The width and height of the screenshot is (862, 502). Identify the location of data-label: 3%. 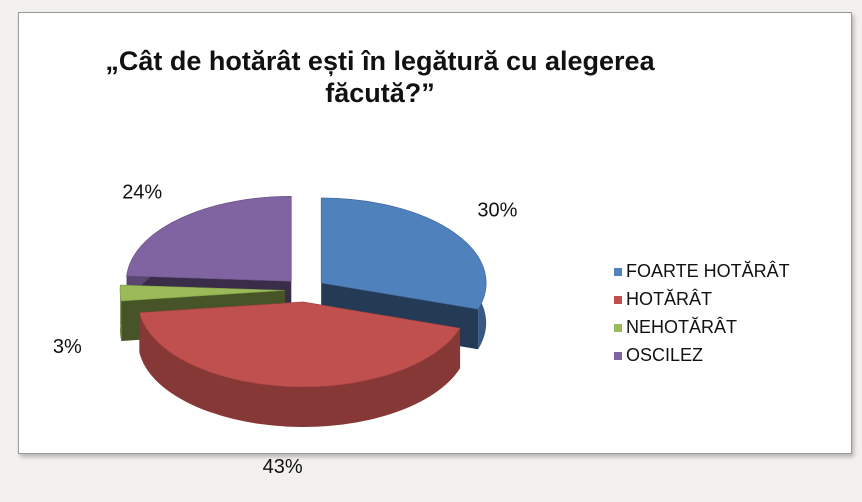
(67, 347).